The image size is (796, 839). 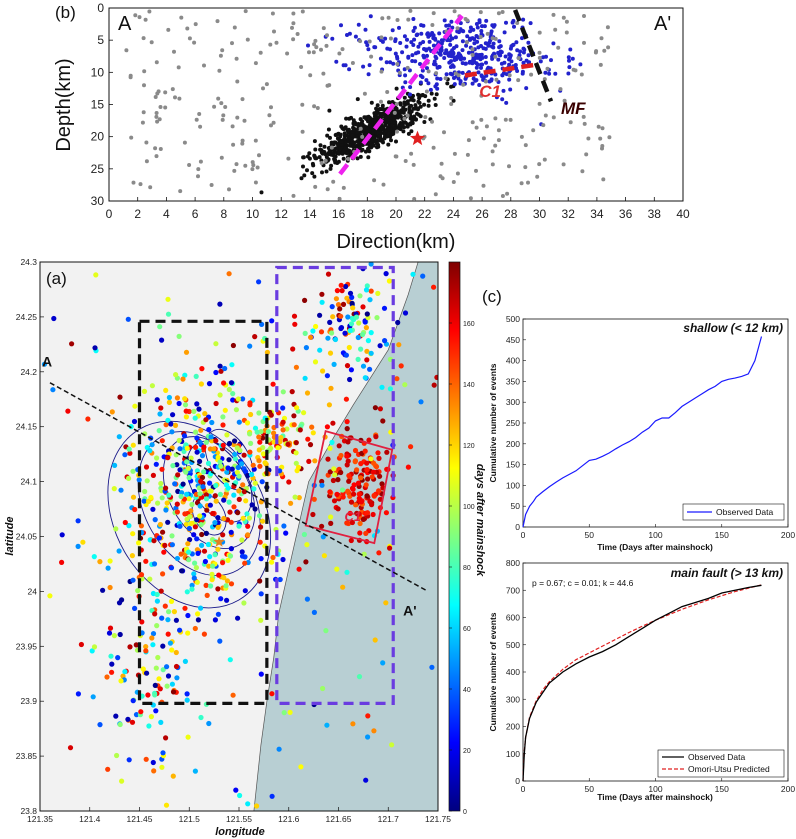 What do you see at coordinates (239, 819) in the screenshot?
I see `a-xtick-label: 121.55` at bounding box center [239, 819].